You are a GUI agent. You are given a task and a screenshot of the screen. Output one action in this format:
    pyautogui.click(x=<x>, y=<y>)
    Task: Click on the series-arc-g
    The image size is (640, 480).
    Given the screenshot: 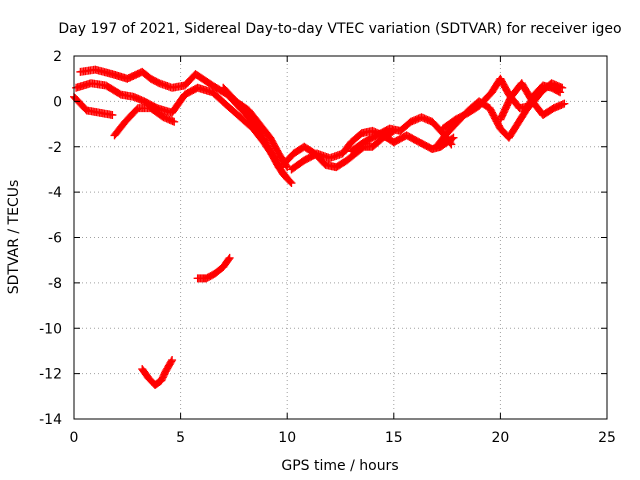 What is the action you would take?
    pyautogui.click(x=342, y=150)
    